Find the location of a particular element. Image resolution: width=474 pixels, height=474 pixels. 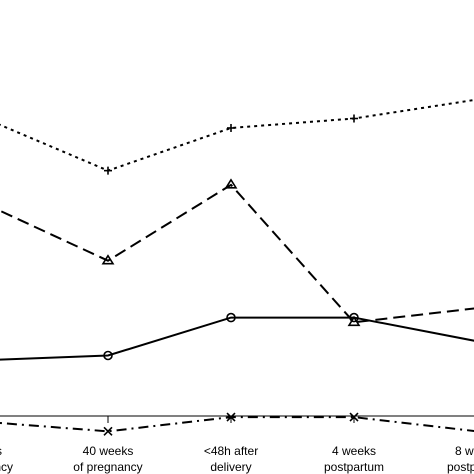

x-tick-label-line: 40 weeks is located at coordinates (108, 451).